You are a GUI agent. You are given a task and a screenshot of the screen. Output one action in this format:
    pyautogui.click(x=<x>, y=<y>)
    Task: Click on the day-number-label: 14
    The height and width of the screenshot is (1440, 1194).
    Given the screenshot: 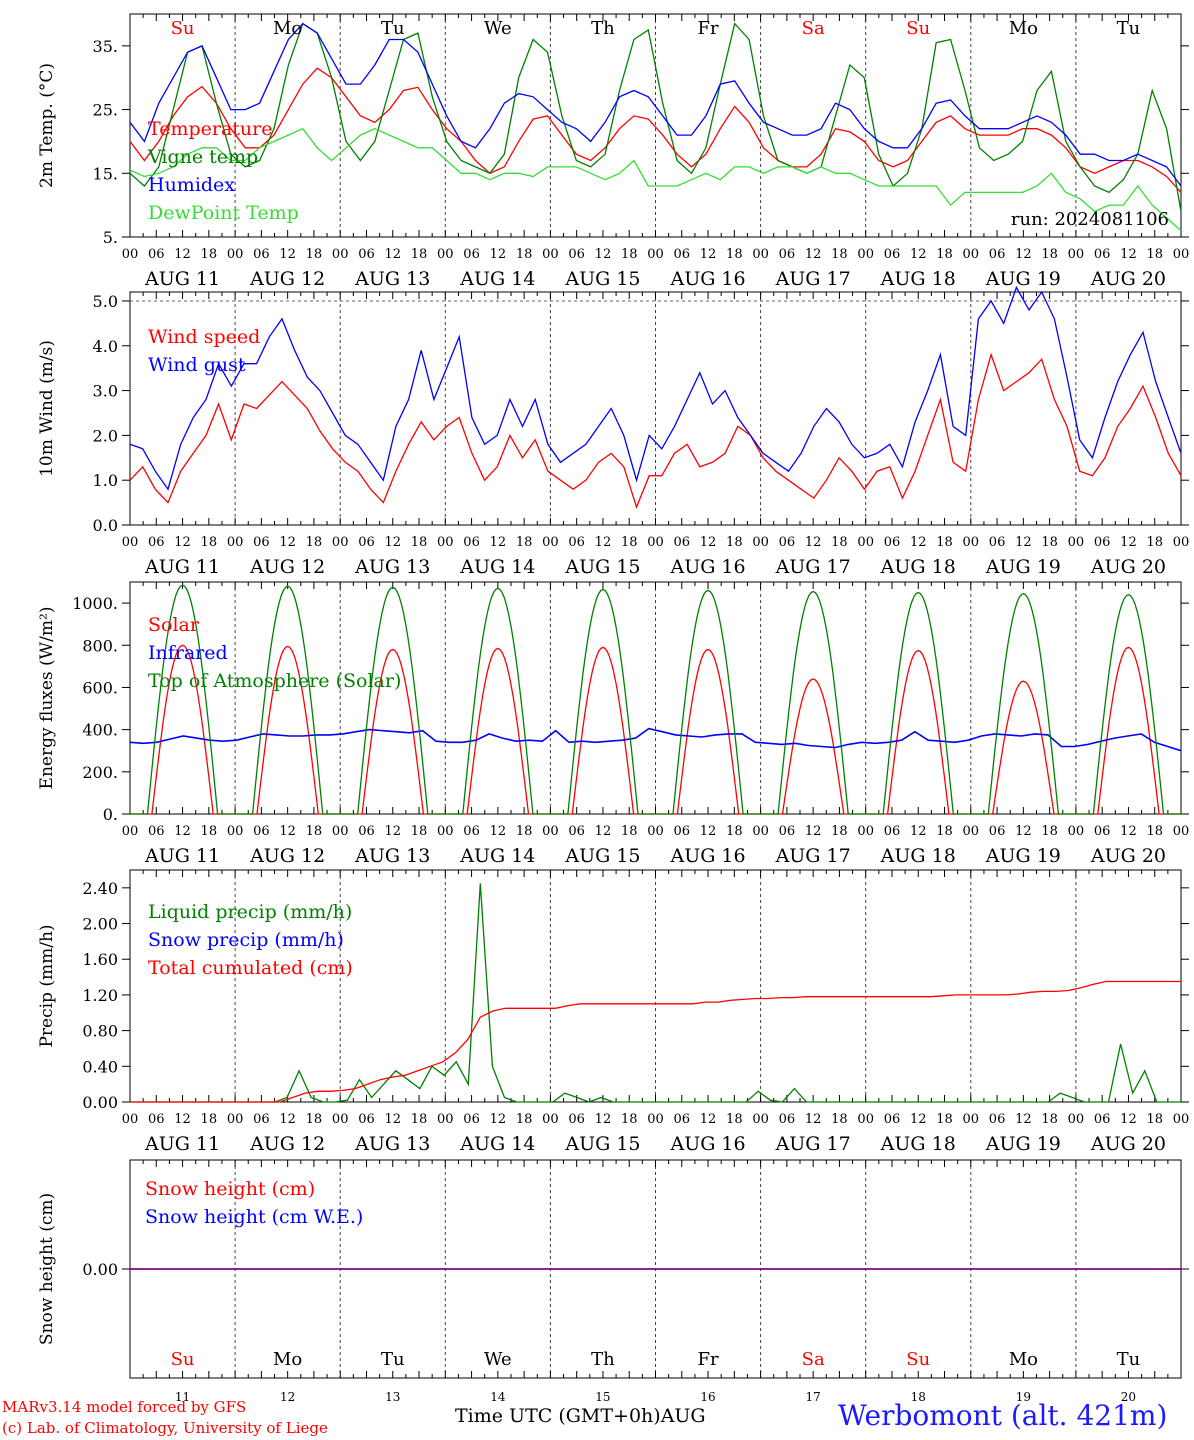 What is the action you would take?
    pyautogui.click(x=498, y=1397)
    